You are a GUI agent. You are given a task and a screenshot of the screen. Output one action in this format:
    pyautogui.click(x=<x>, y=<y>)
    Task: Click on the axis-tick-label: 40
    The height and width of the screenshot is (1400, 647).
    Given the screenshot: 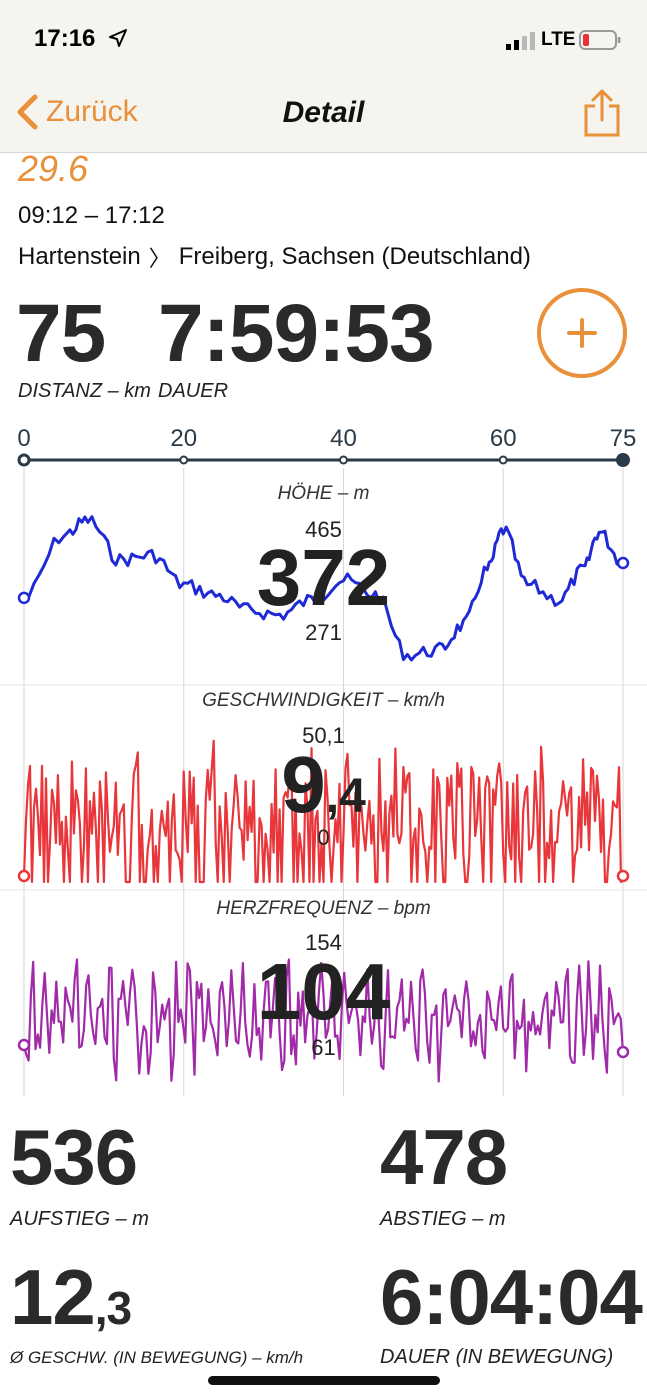 What is the action you would take?
    pyautogui.click(x=343, y=438)
    